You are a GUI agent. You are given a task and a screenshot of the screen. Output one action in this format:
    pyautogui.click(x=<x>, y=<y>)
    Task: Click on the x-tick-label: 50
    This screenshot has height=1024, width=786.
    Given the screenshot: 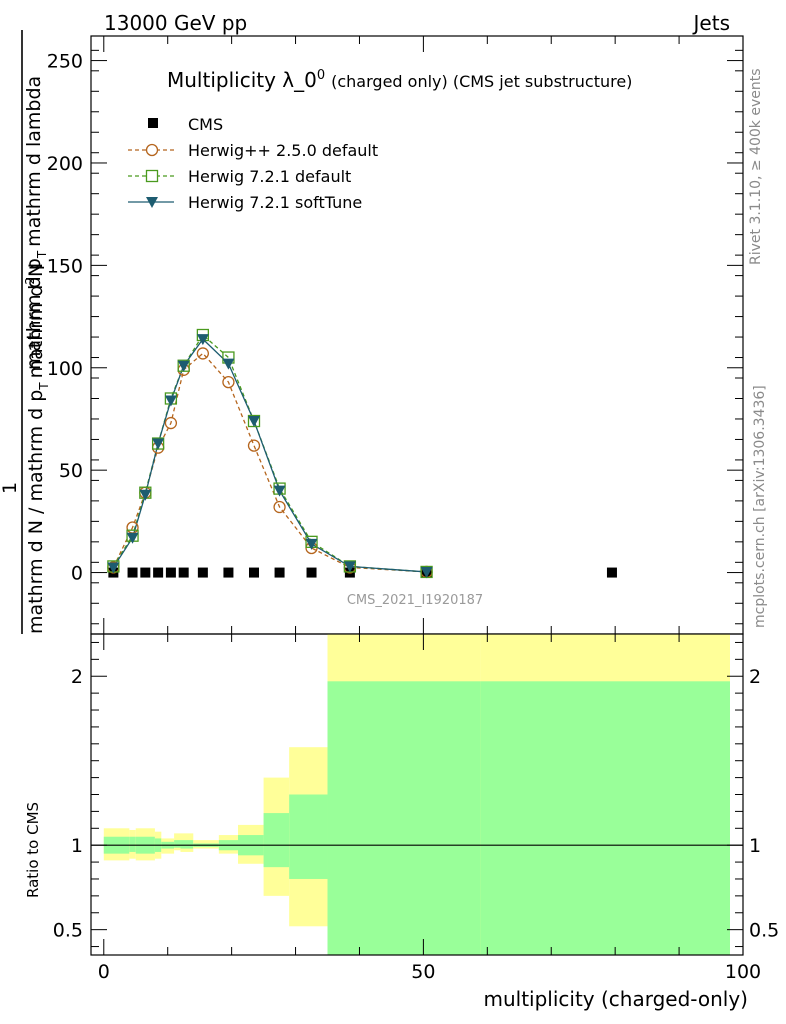 What is the action you would take?
    pyautogui.click(x=423, y=972)
    